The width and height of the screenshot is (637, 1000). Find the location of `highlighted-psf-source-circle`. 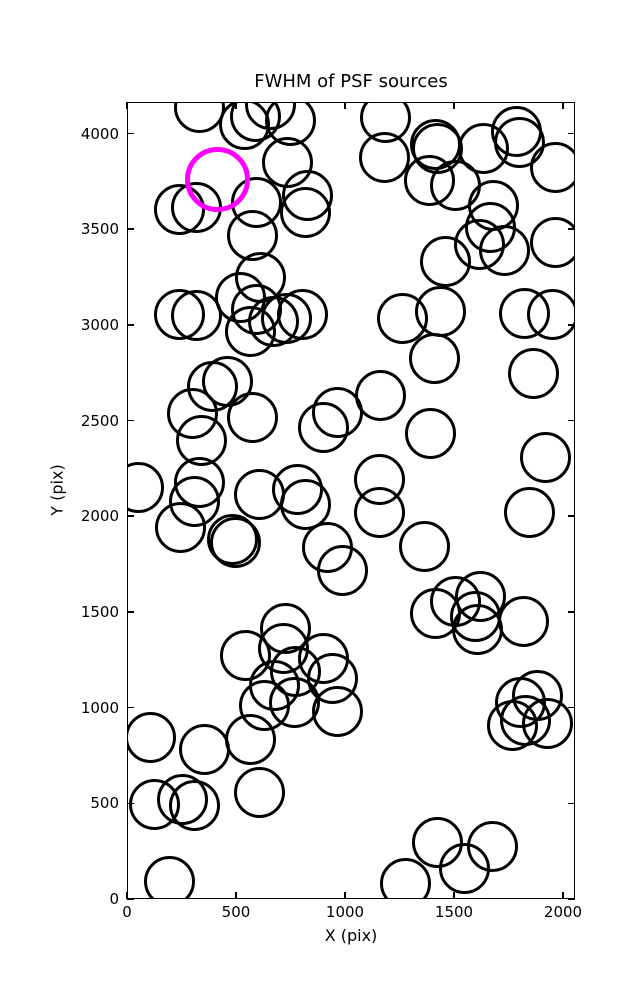

highlighted-psf-source-circle is located at coordinates (218, 180).